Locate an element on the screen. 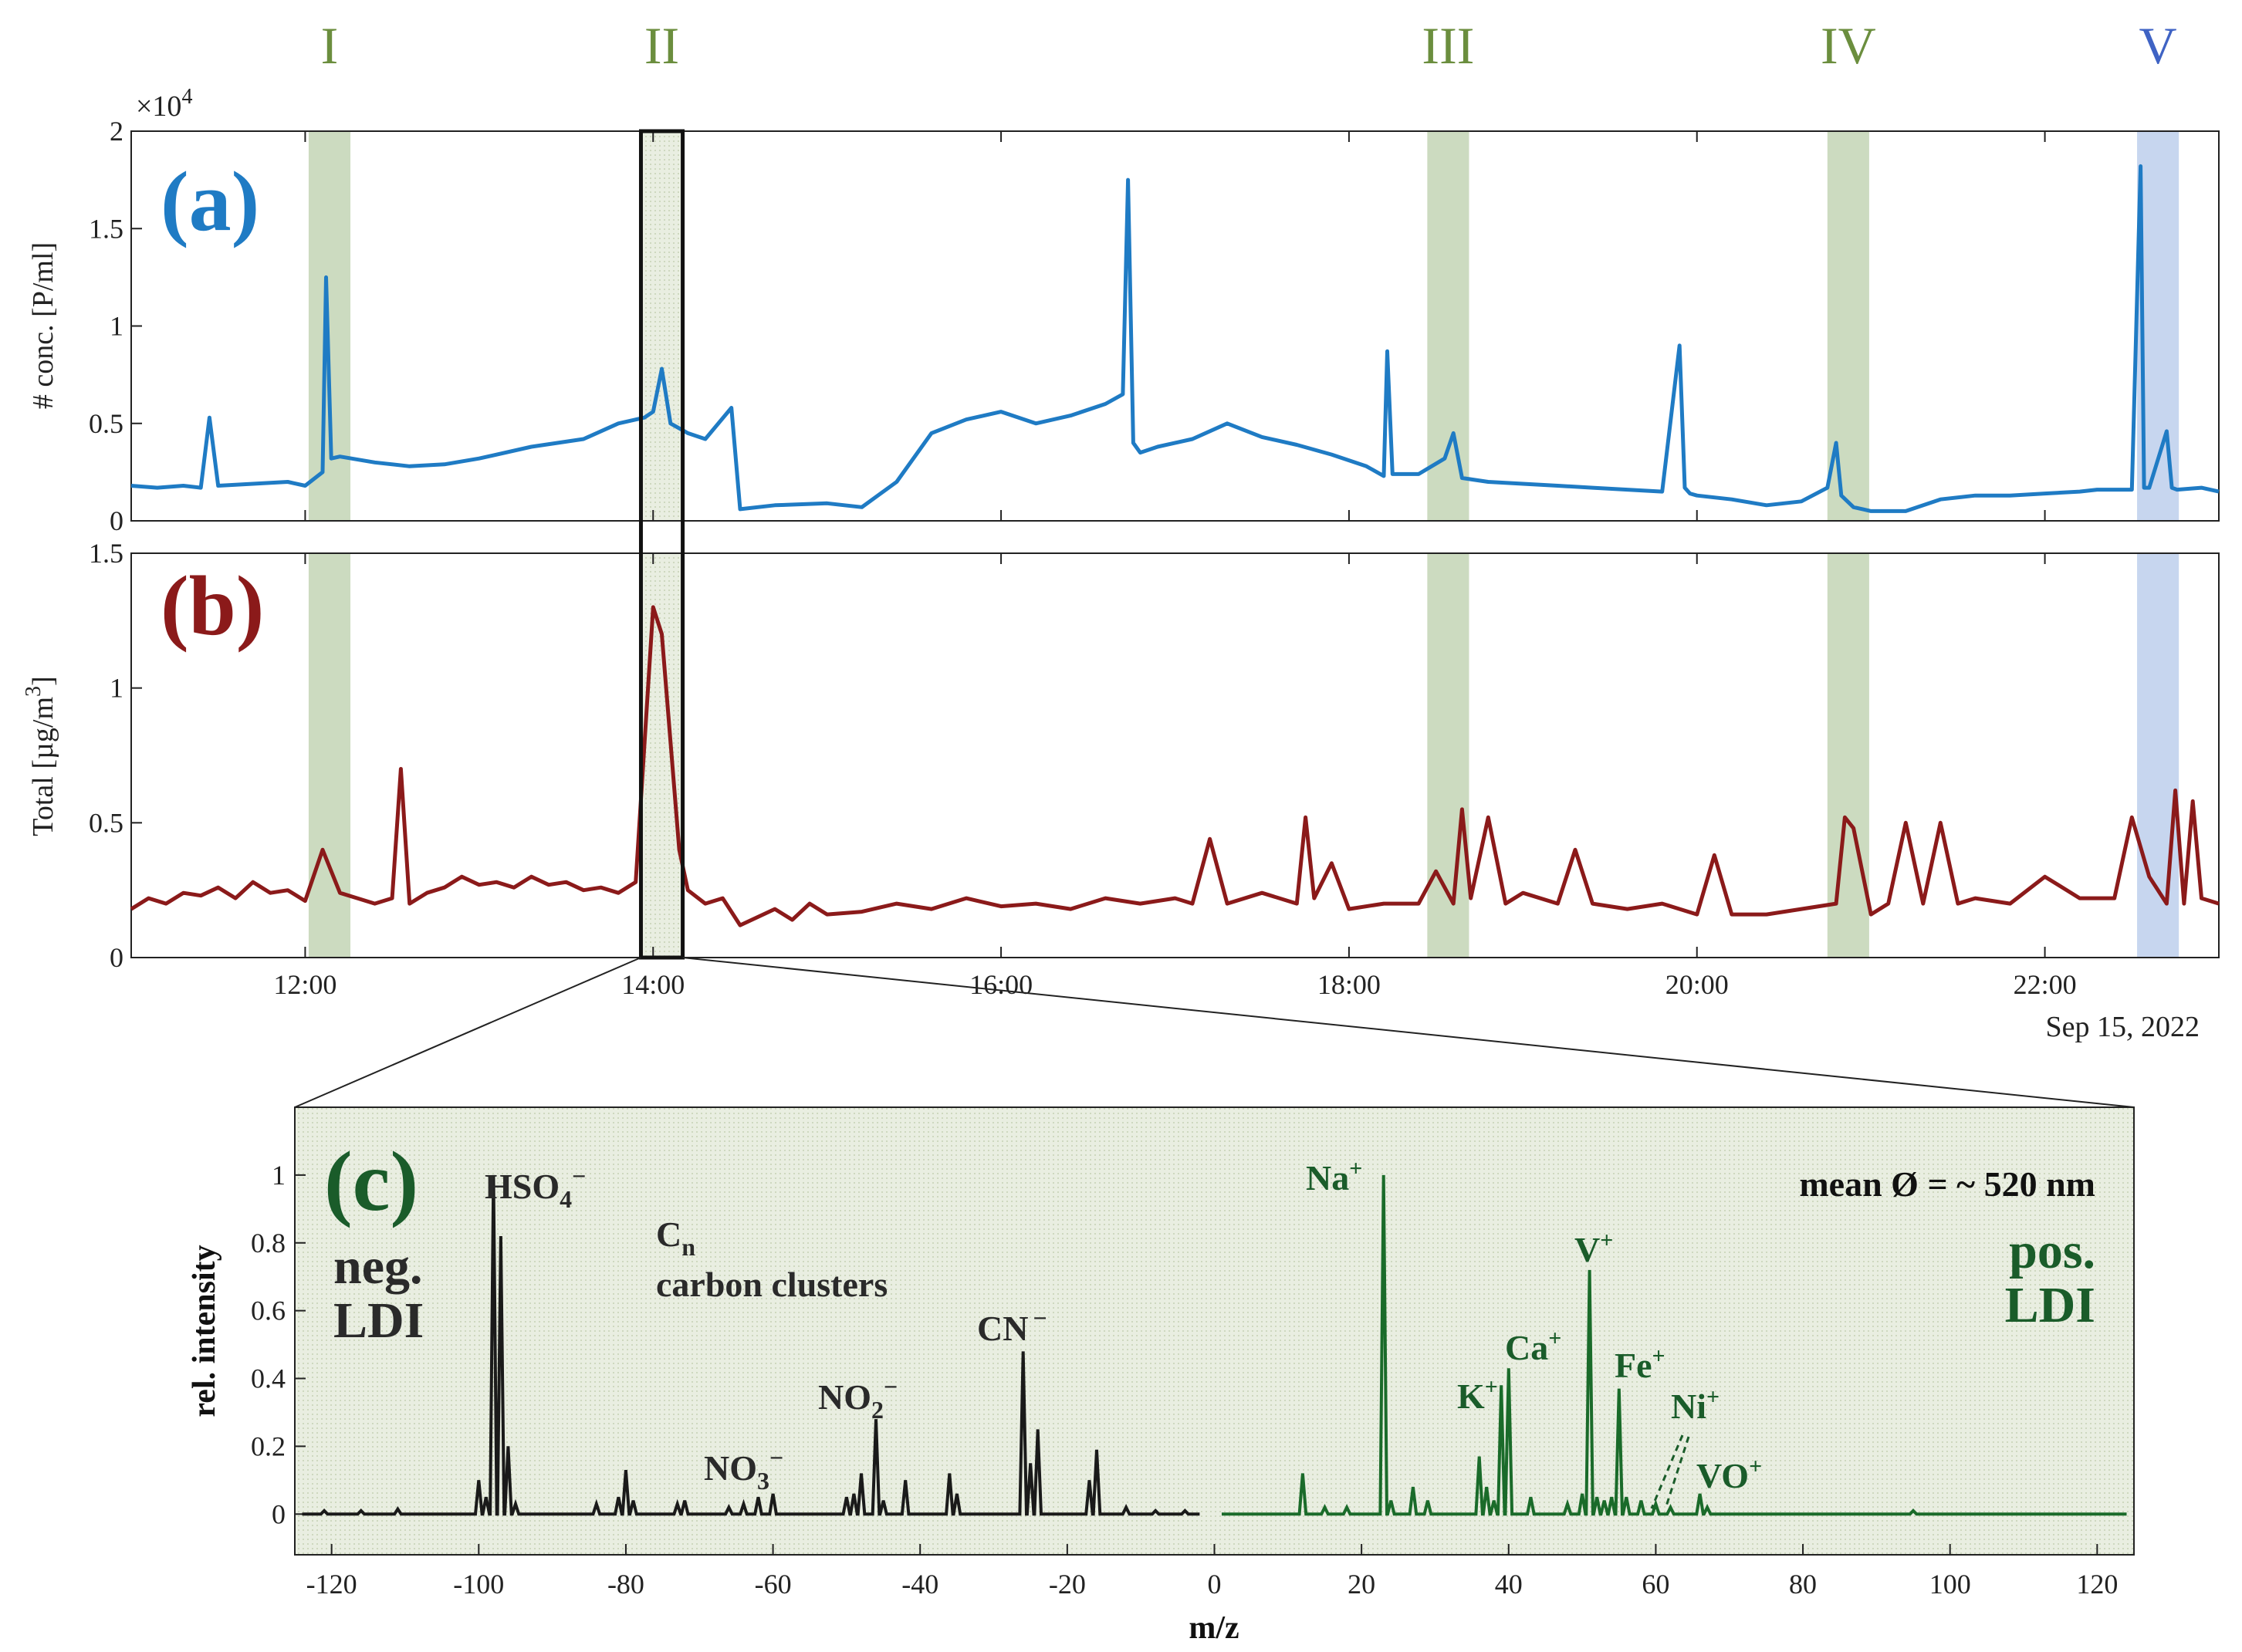 Image resolution: width=2242 pixels, height=1652 pixels. event-ii-highlight-box is located at coordinates (661, 544).